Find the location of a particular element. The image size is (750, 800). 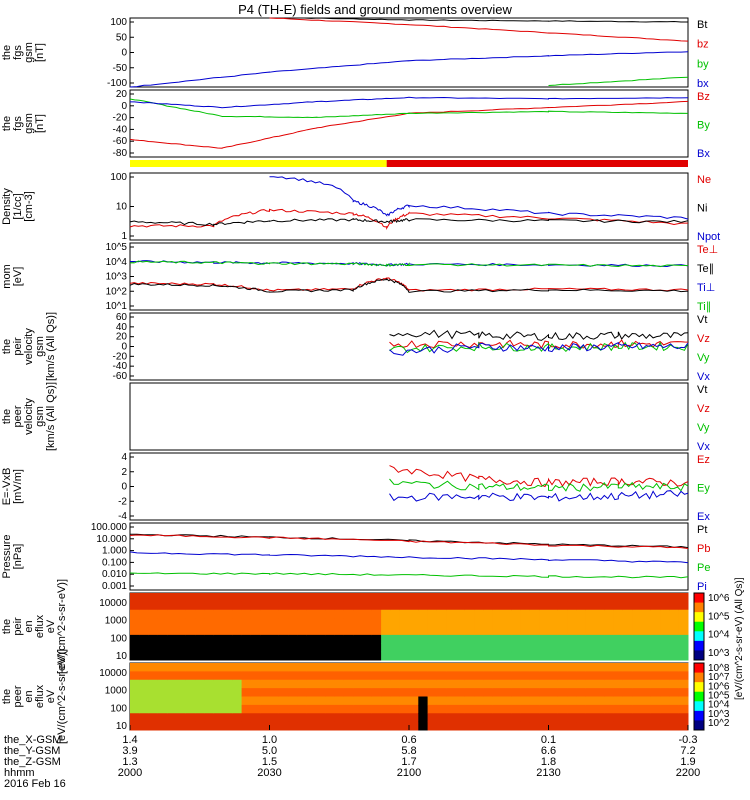

series-line-pt is located at coordinates (409, 541).